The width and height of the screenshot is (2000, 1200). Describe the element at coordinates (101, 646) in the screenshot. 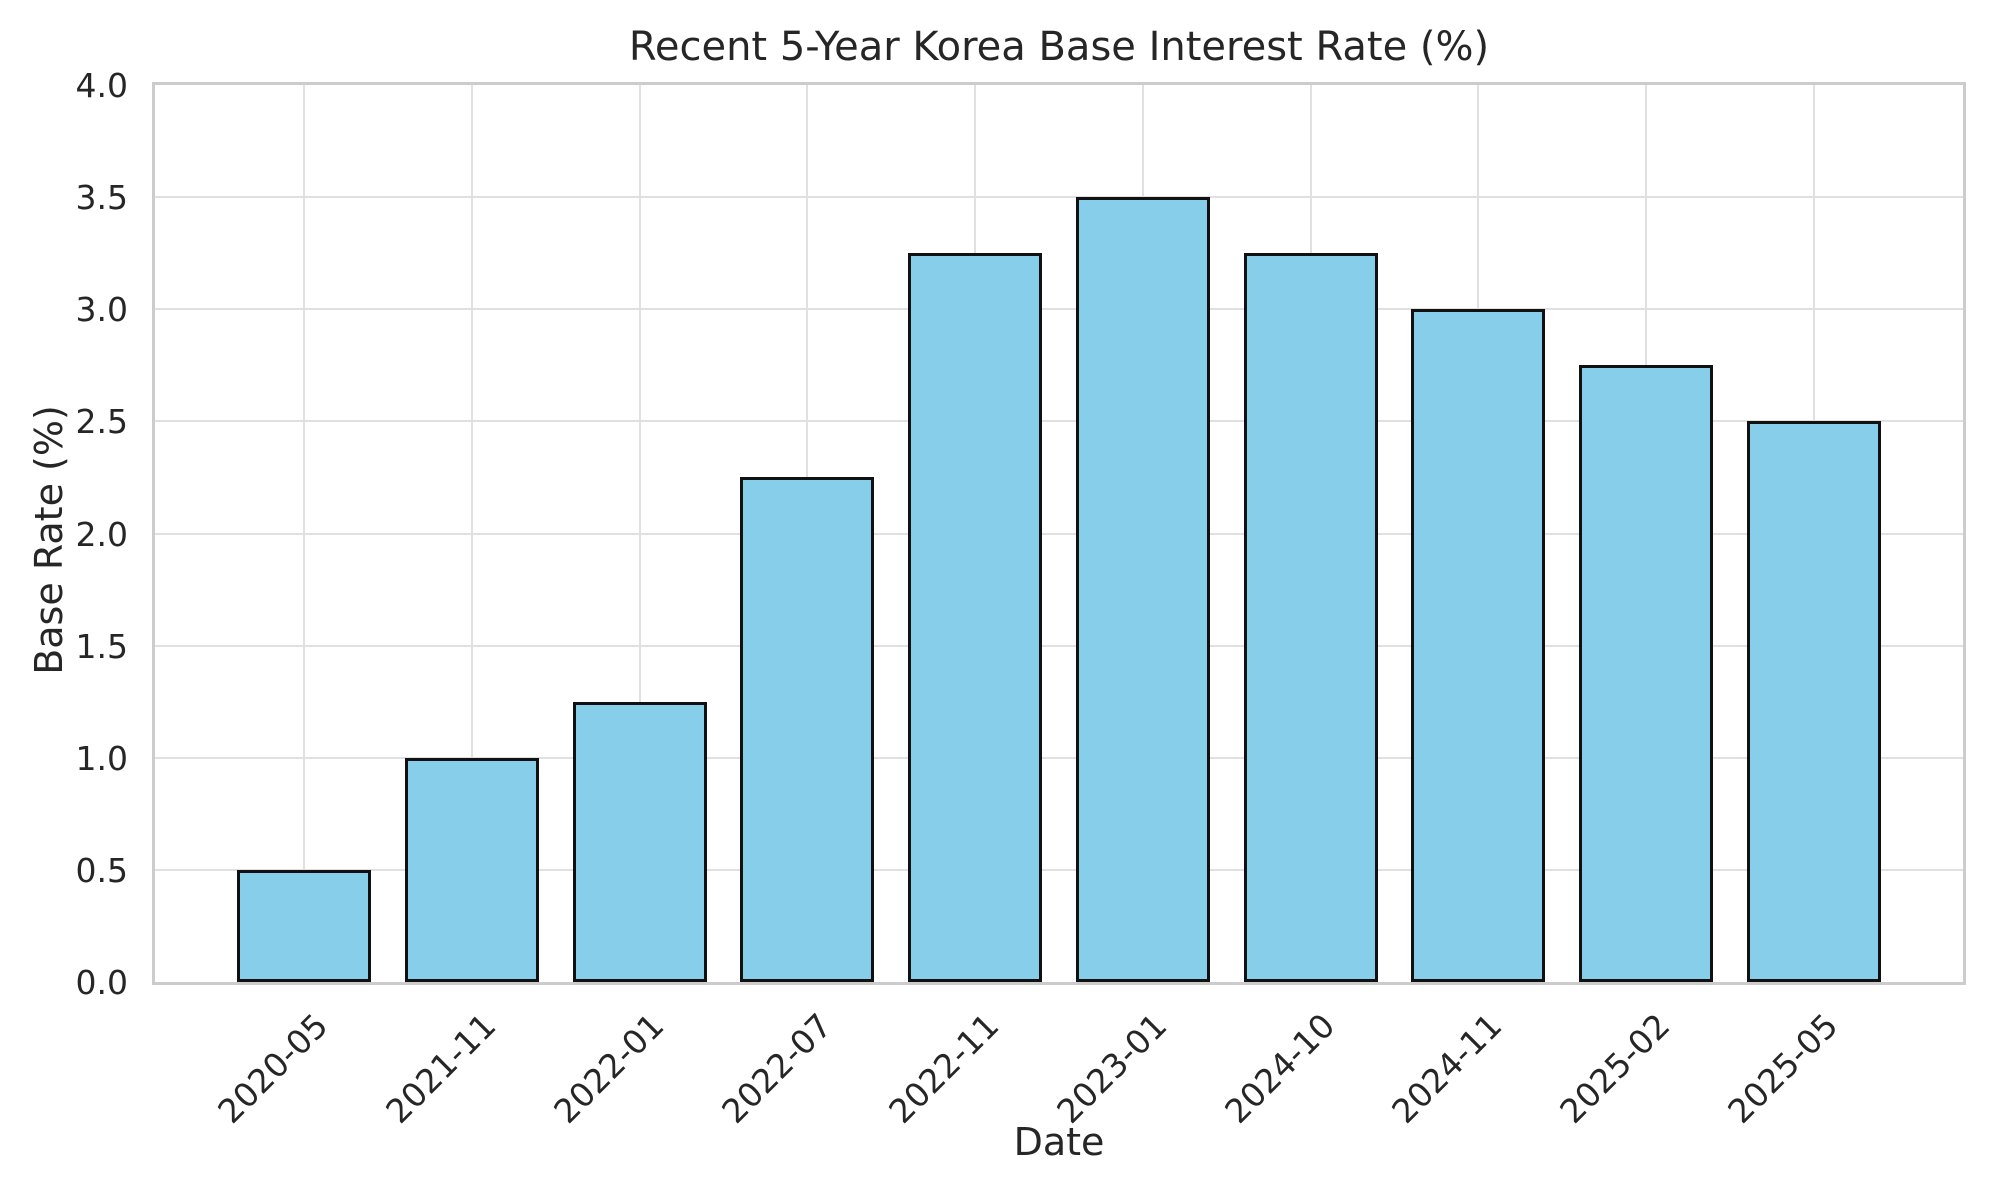

I see `y-tick-label: 1.5` at that location.